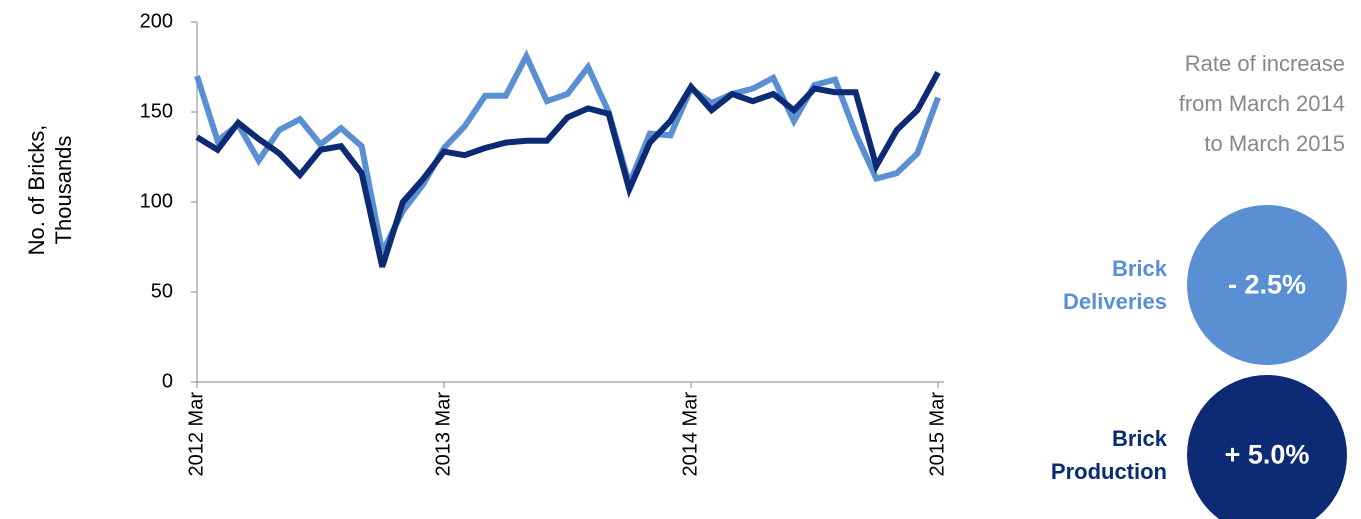 Image resolution: width=1361 pixels, height=519 pixels. What do you see at coordinates (1115, 285) in the screenshot?
I see `legend-label: Brick Deliveries` at bounding box center [1115, 285].